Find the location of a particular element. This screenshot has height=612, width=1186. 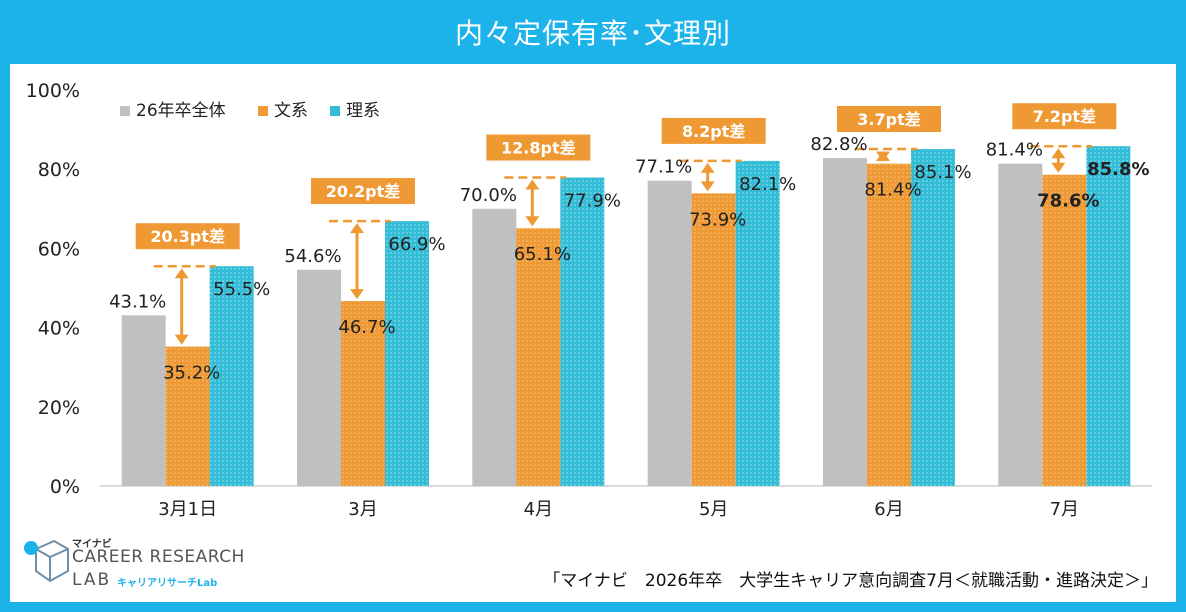

data-label-science: 85.8% is located at coordinates (1118, 169).